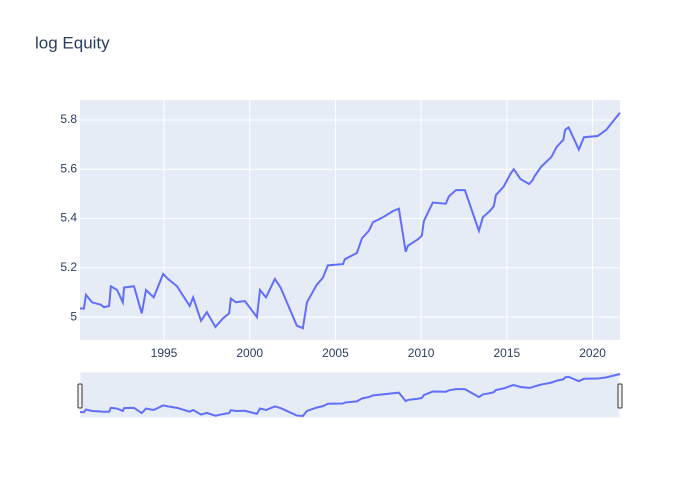 The image size is (700, 500). Describe the element at coordinates (68, 119) in the screenshot. I see `y-tick-label: 5.8` at that location.